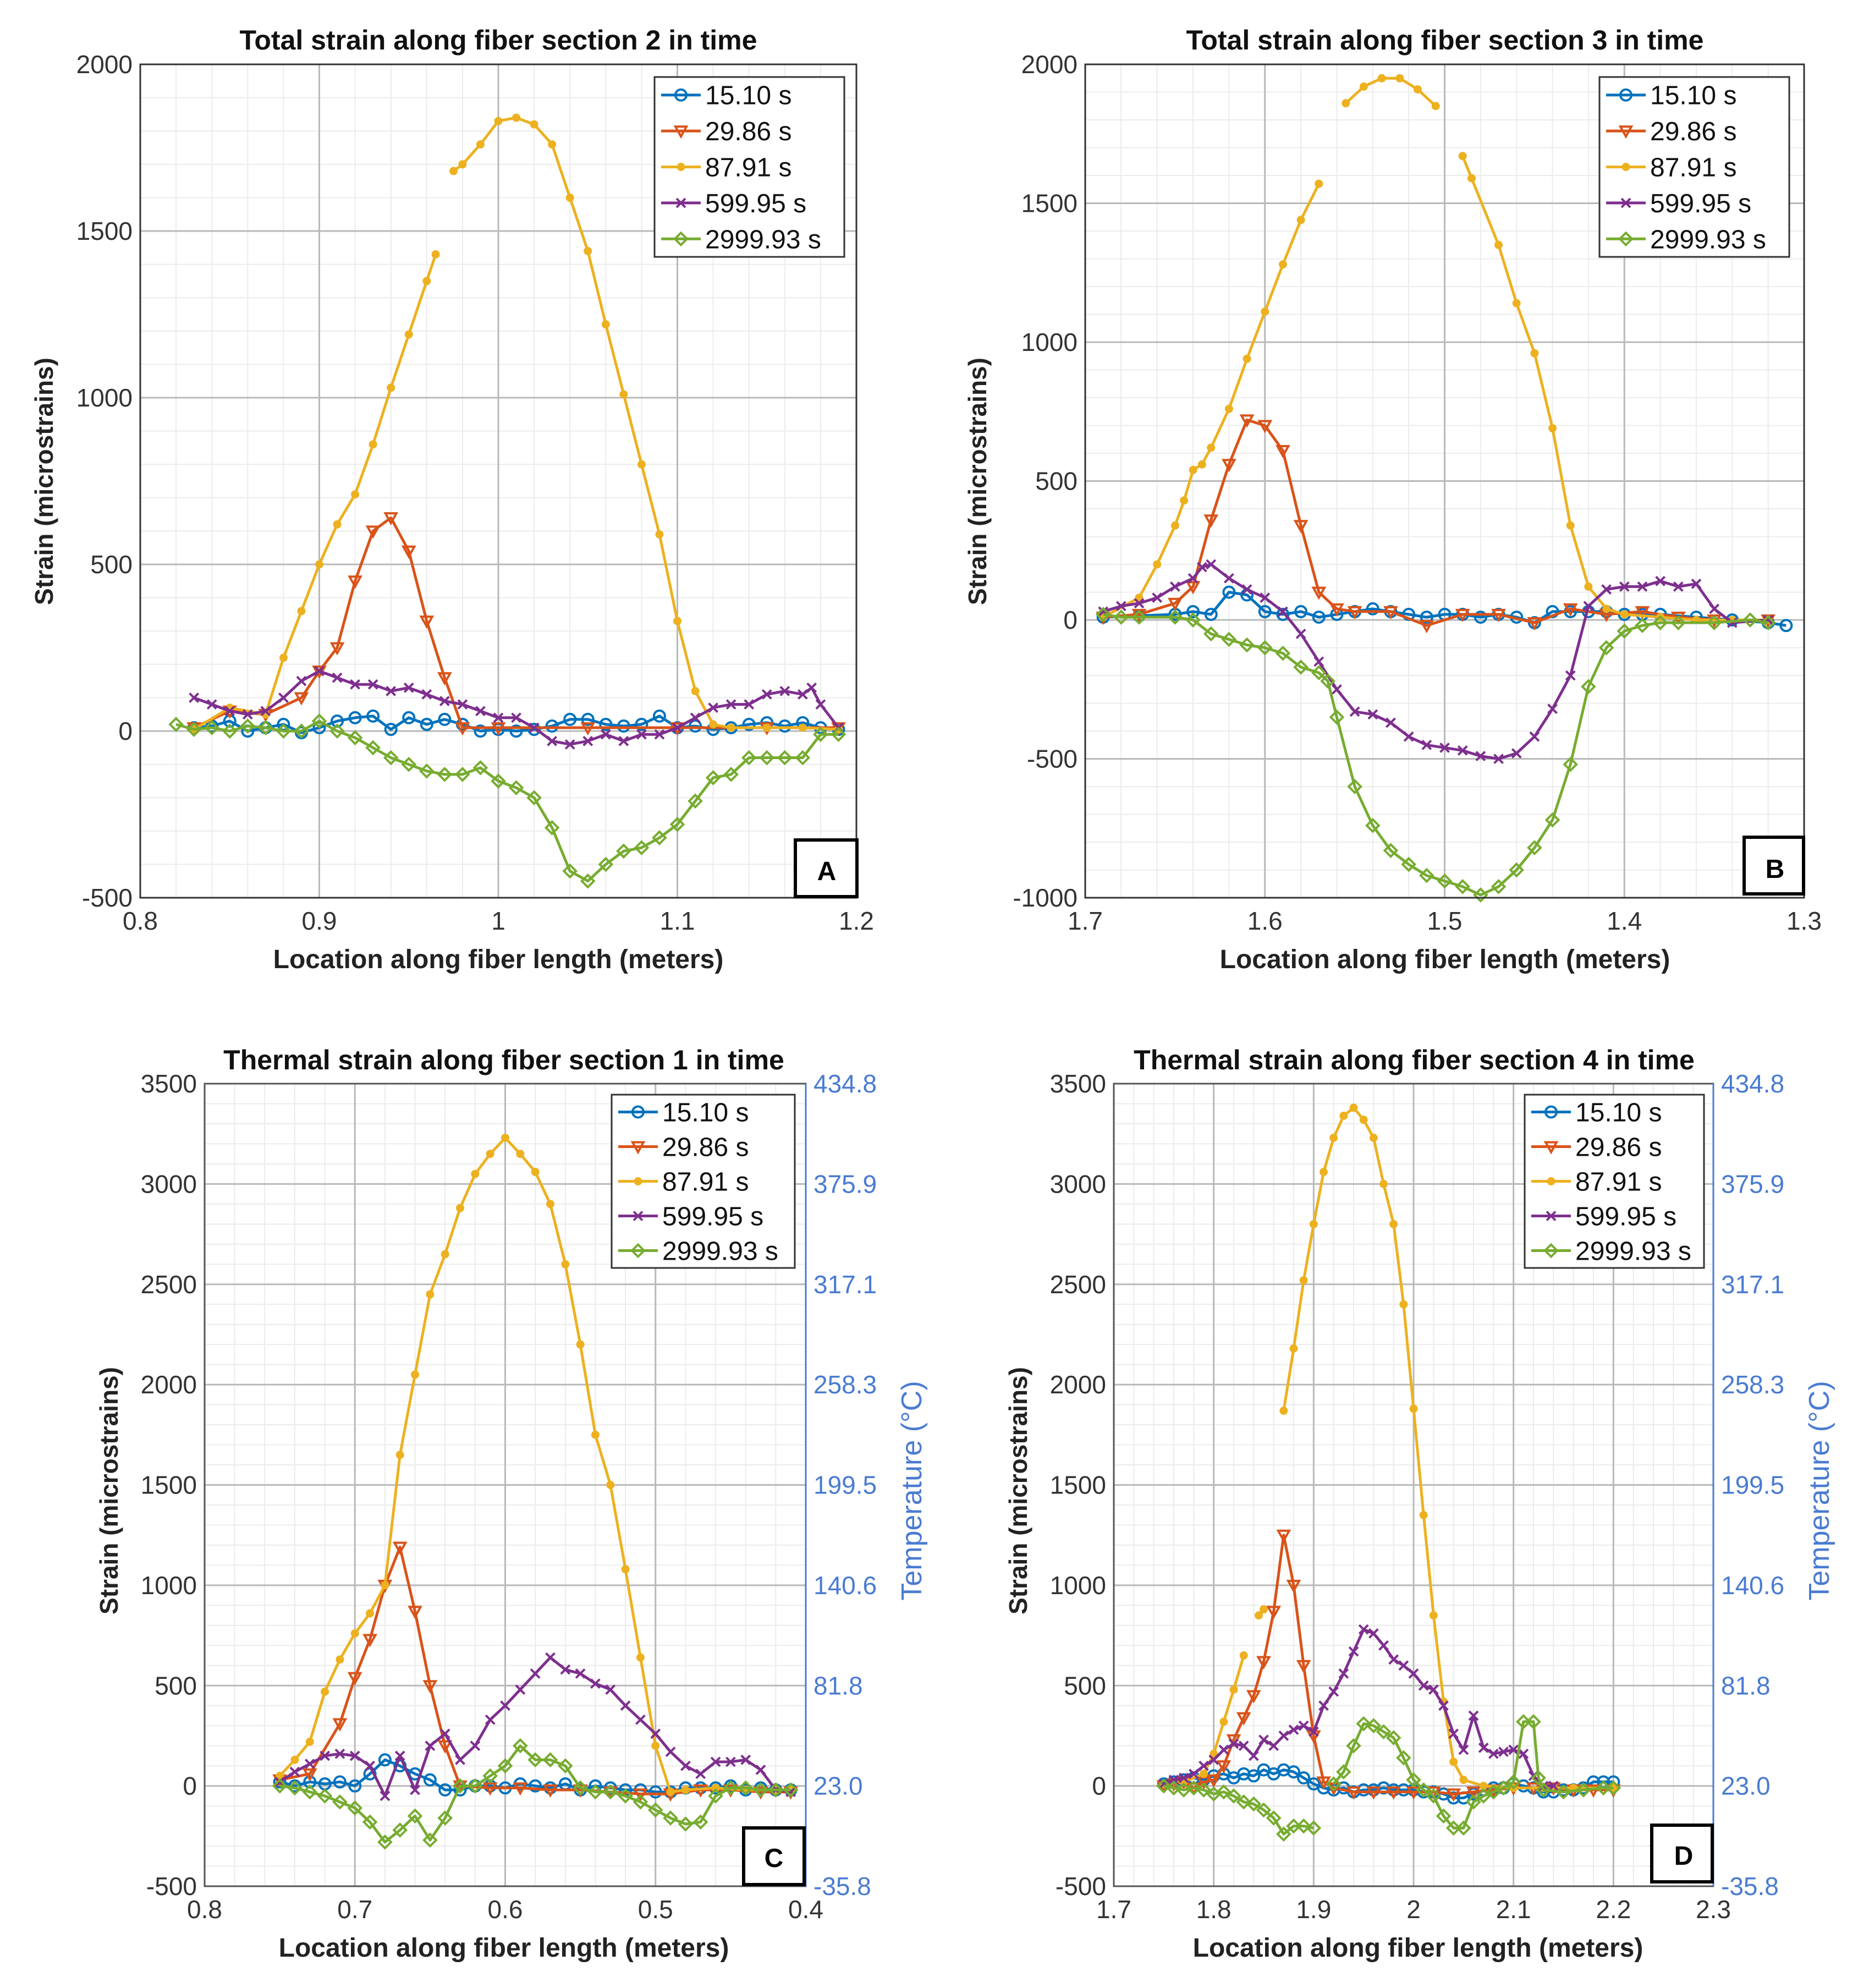 Image resolution: width=1858 pixels, height=1988 pixels. Describe the element at coordinates (1753, 1385) in the screenshot. I see `y2-tick-label: 258.3` at that location.